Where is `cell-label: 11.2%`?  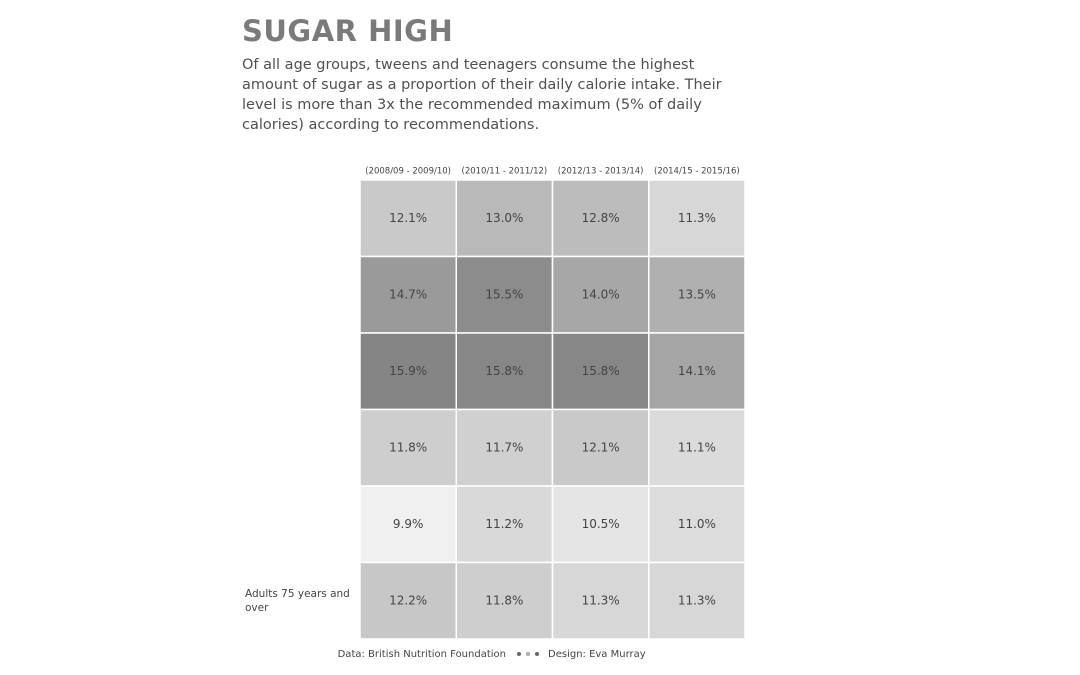 cell-label: 11.2% is located at coordinates (504, 524).